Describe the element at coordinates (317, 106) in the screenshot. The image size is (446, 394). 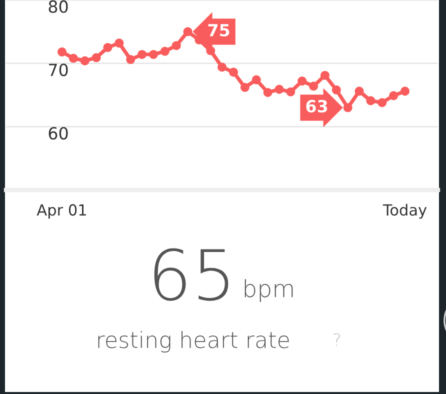
I see `data-label: 63` at that location.